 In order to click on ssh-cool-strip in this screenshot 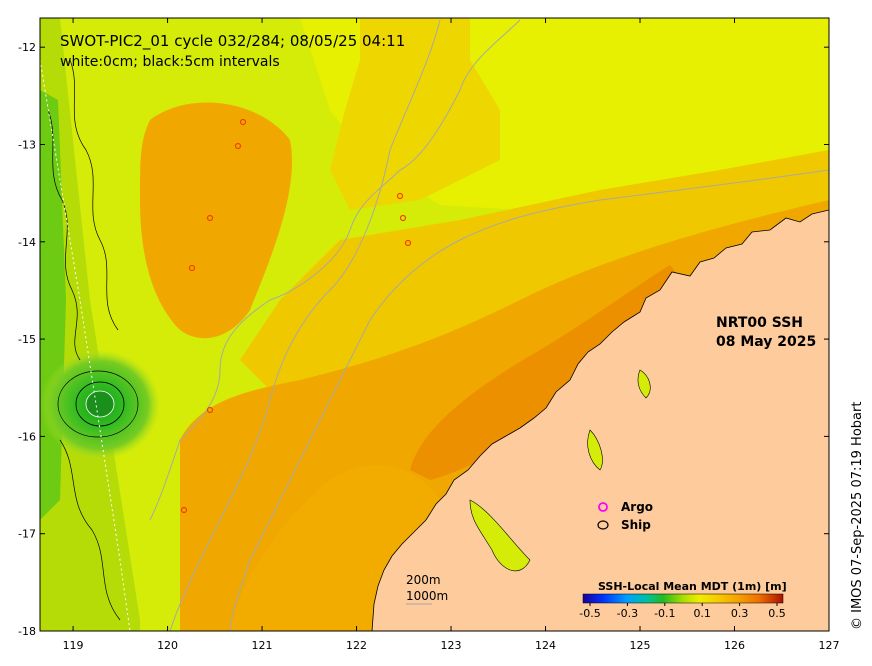, I will do `click(90, 324)`.